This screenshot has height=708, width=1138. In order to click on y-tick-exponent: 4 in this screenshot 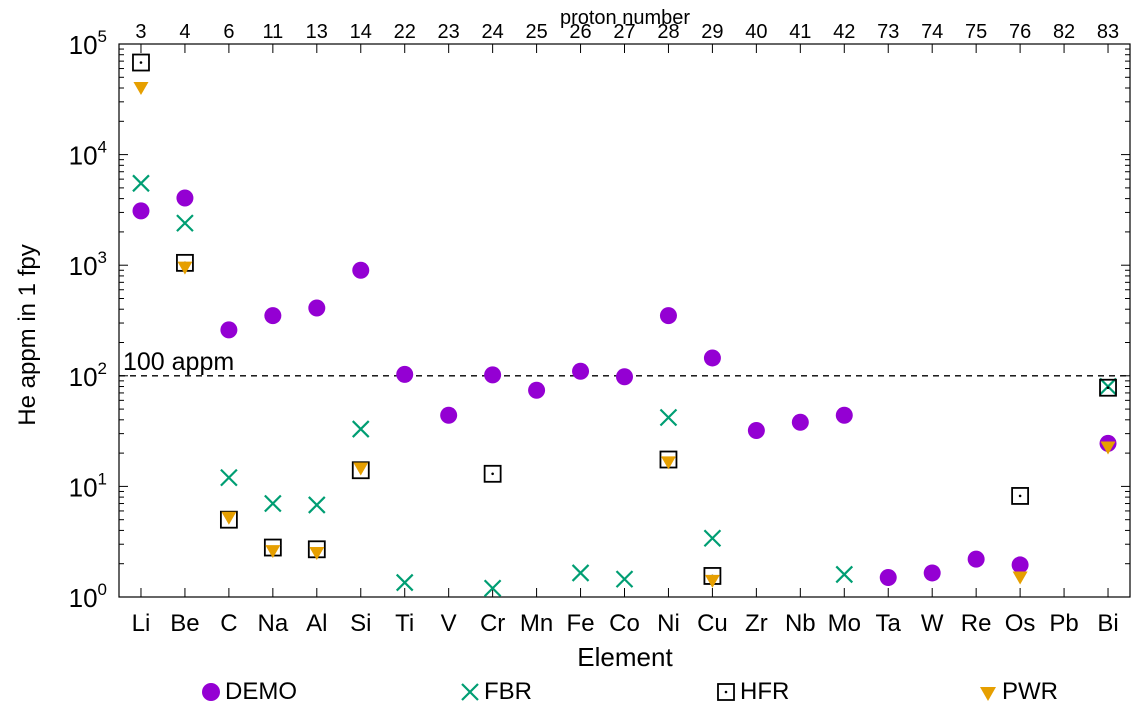, I will do `click(102, 147)`.